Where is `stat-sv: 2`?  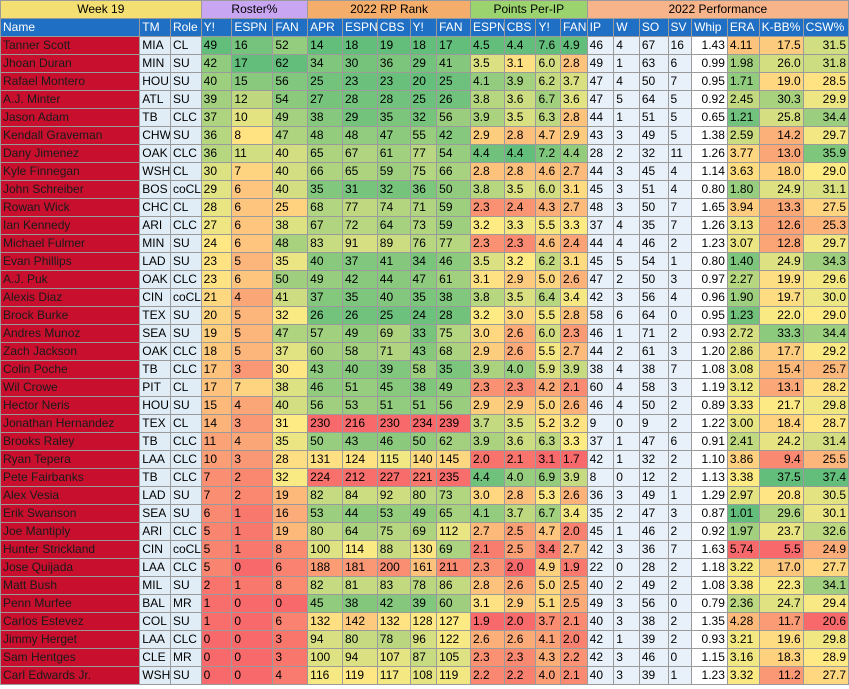 stat-sv: 2 is located at coordinates (680, 459).